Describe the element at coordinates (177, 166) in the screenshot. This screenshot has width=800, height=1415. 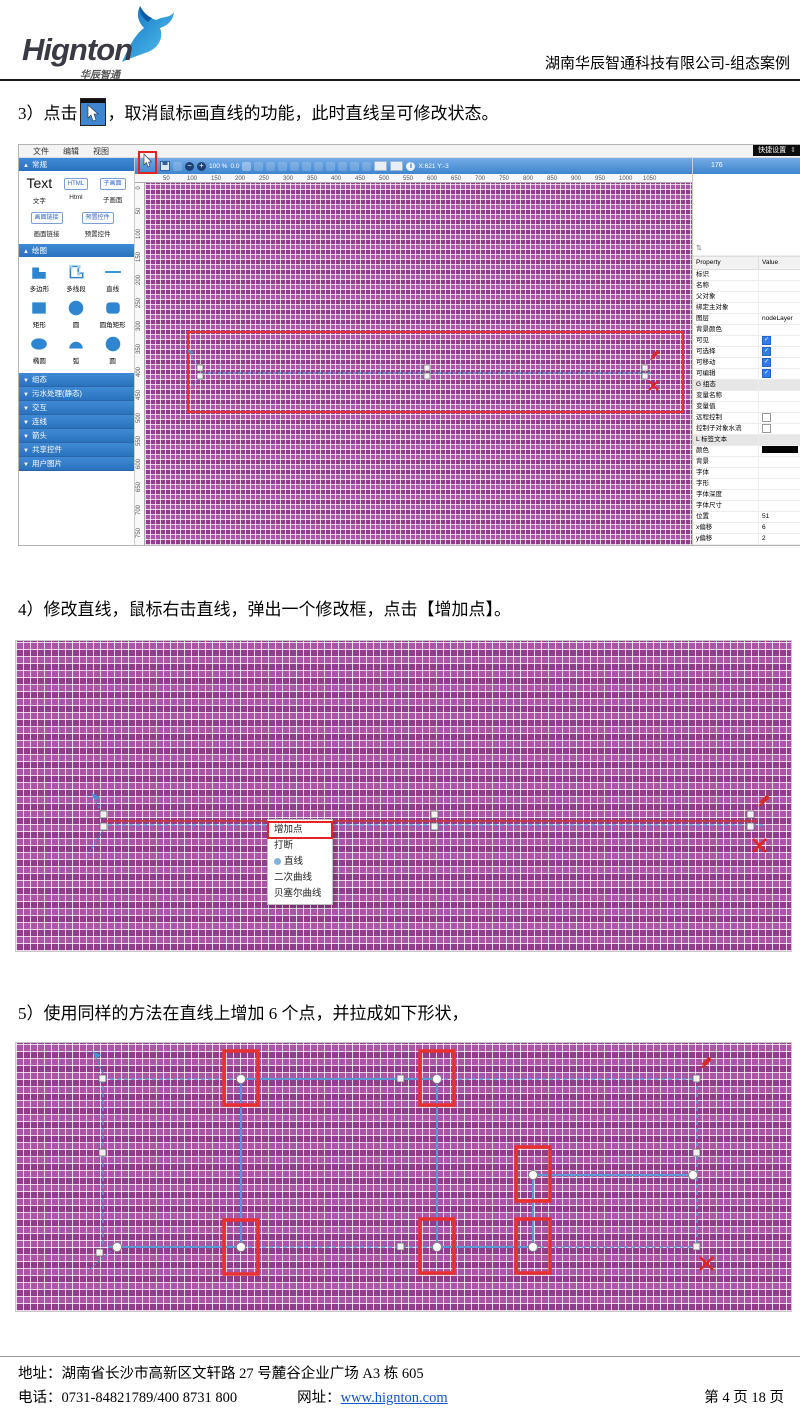
I see `undo-icon` at that location.